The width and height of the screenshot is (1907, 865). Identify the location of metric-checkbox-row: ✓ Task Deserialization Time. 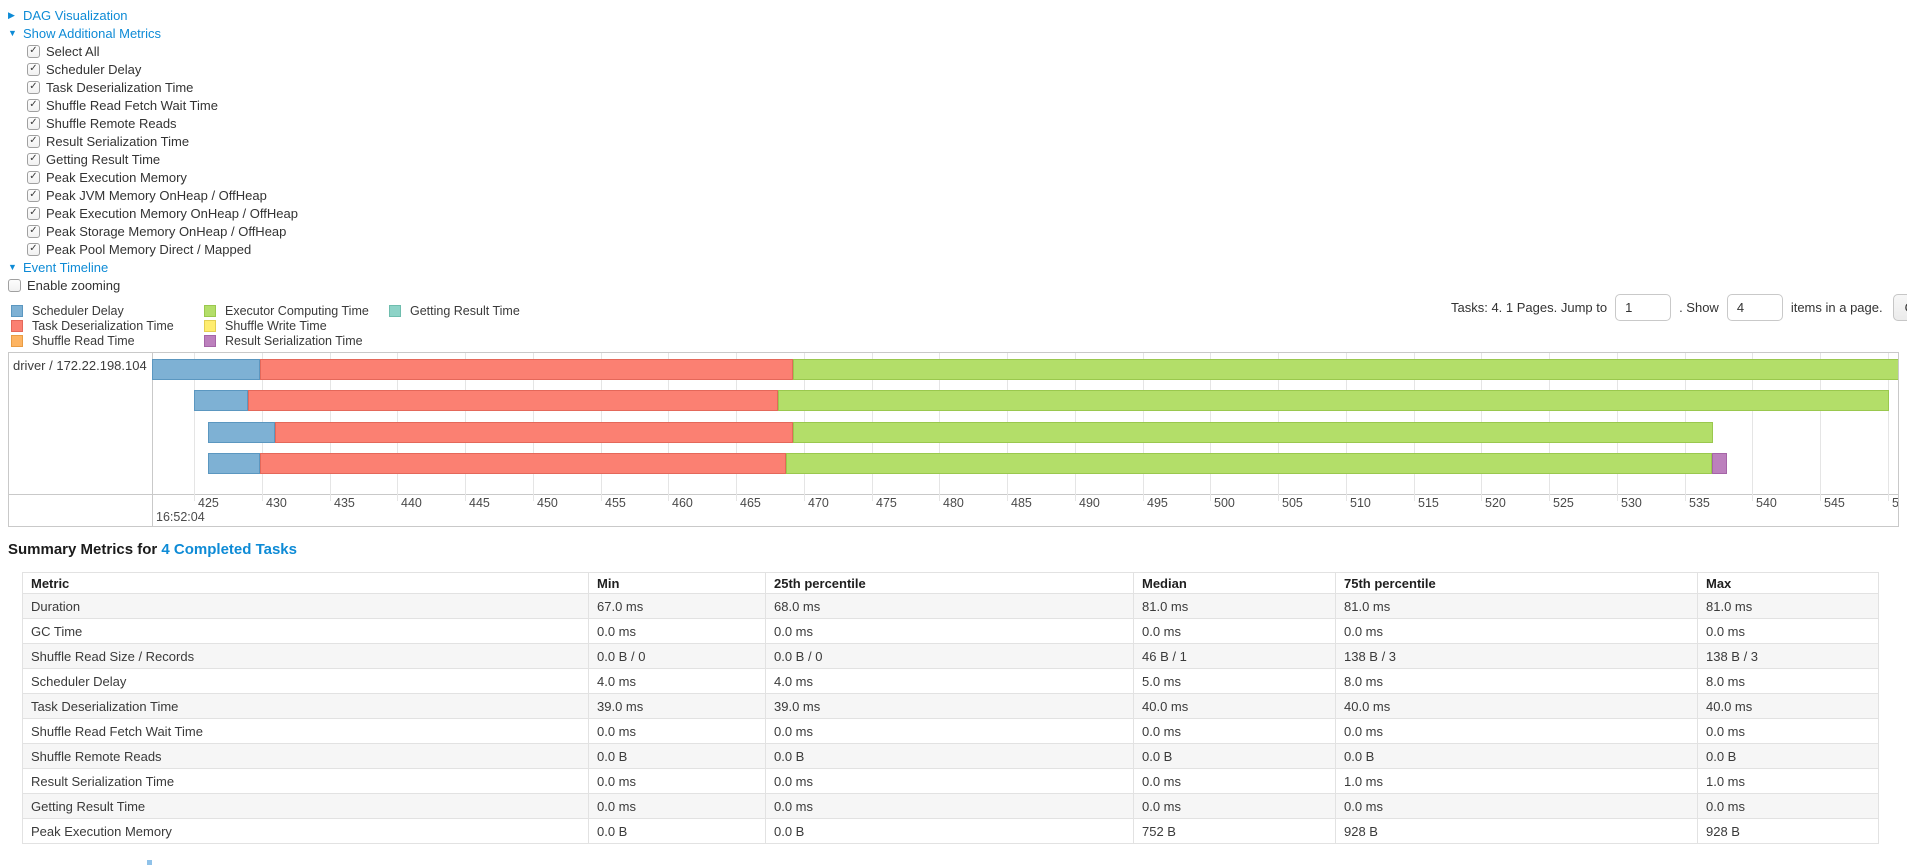
(162, 87).